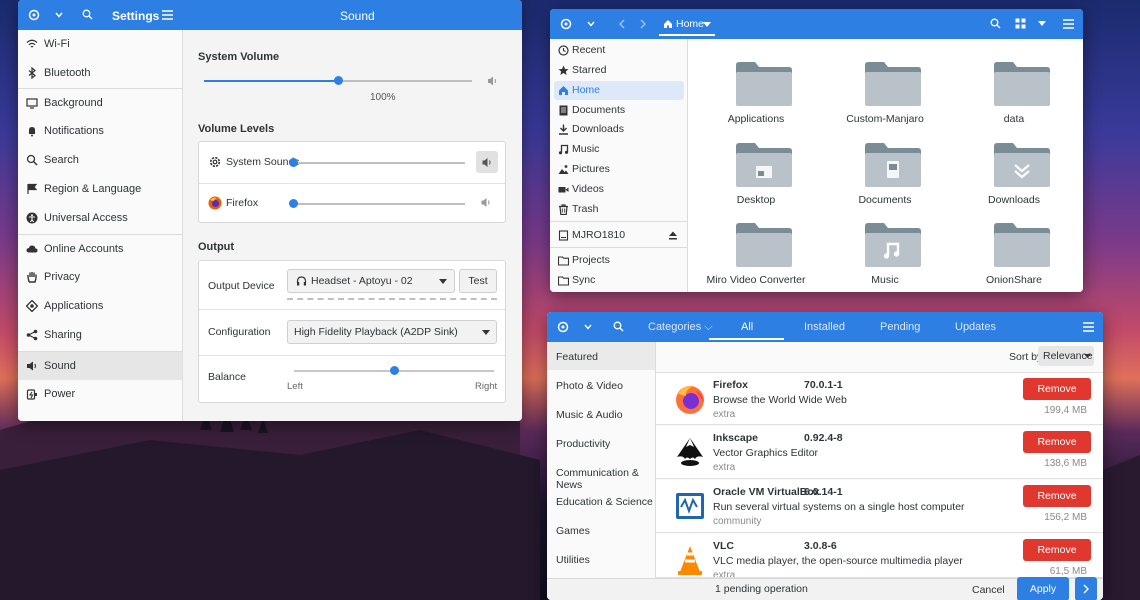 The image size is (1140, 600). I want to click on folder-music: Music, so click(885, 256).